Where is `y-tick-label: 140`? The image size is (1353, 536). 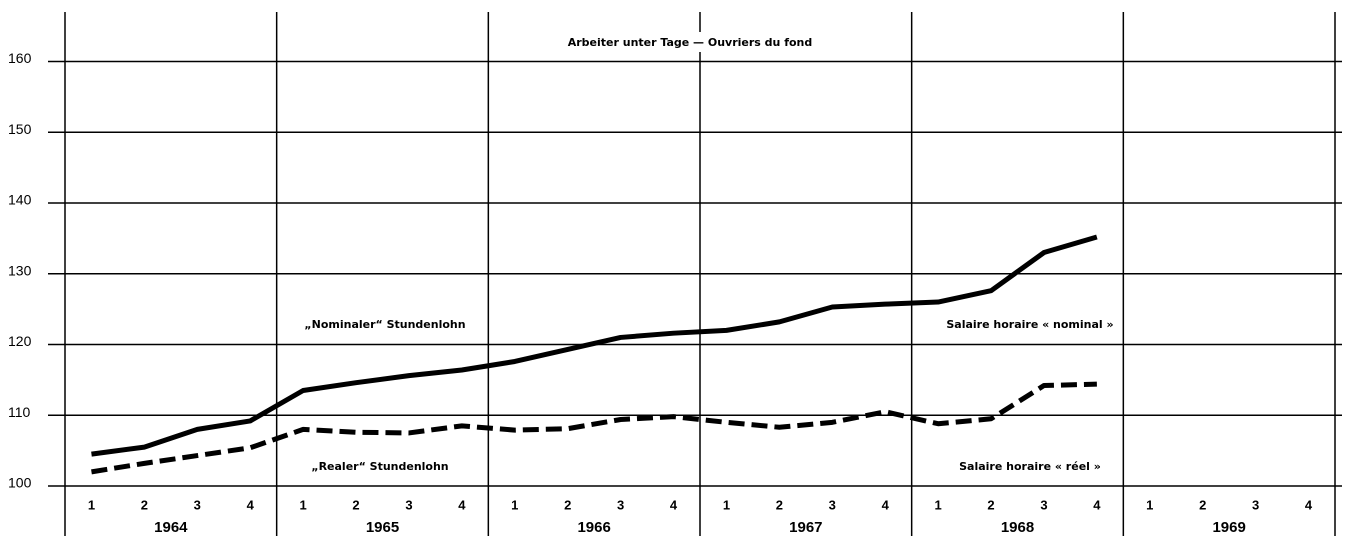
y-tick-label: 140 is located at coordinates (20, 200).